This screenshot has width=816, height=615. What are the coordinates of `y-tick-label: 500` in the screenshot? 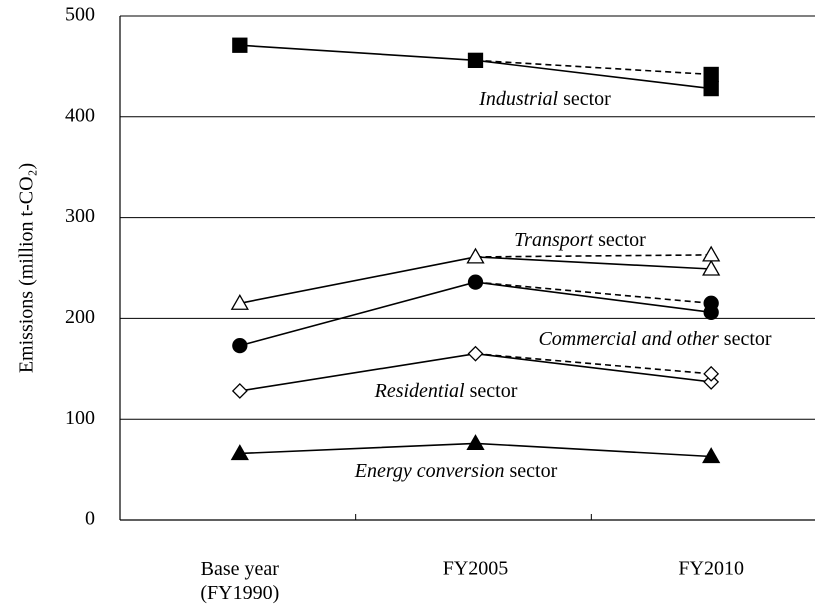 It's located at (80, 15).